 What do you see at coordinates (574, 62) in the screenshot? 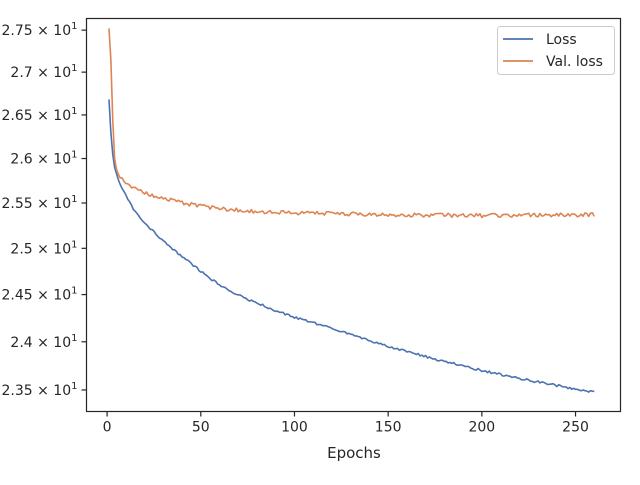
I see `legend-label: Val. loss` at bounding box center [574, 62].